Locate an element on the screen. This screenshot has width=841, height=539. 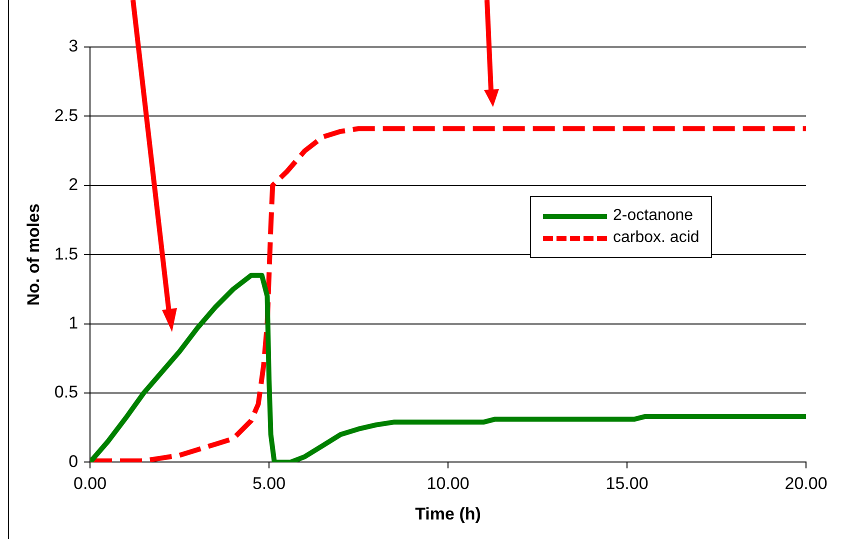
x-tick-label: 10.00 is located at coordinates (448, 484).